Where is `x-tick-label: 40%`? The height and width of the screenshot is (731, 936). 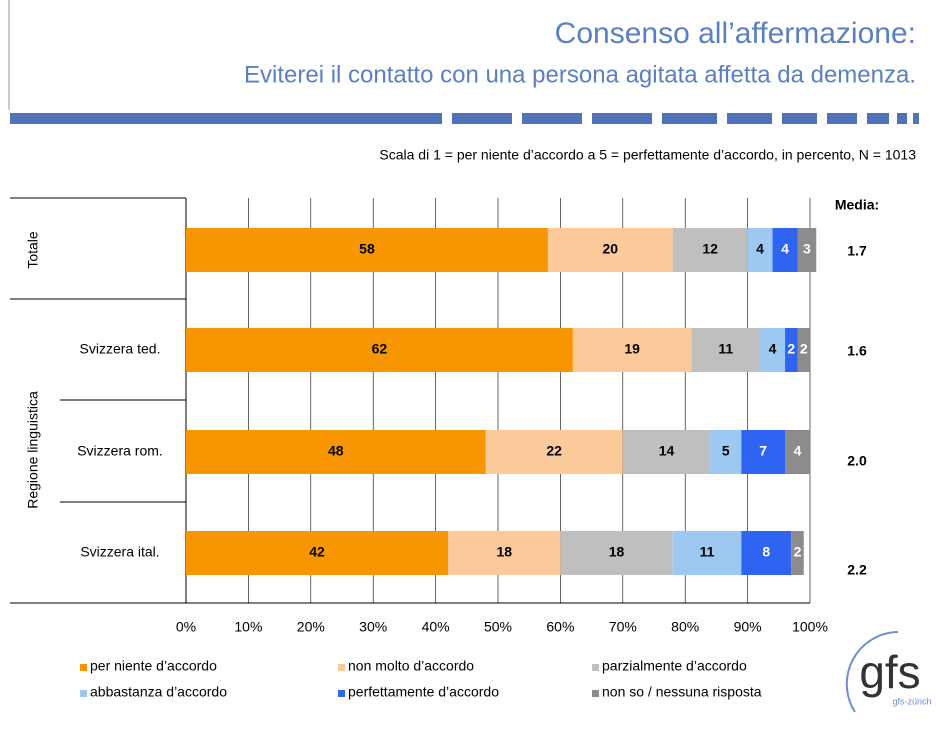
x-tick-label: 40% is located at coordinates (436, 627).